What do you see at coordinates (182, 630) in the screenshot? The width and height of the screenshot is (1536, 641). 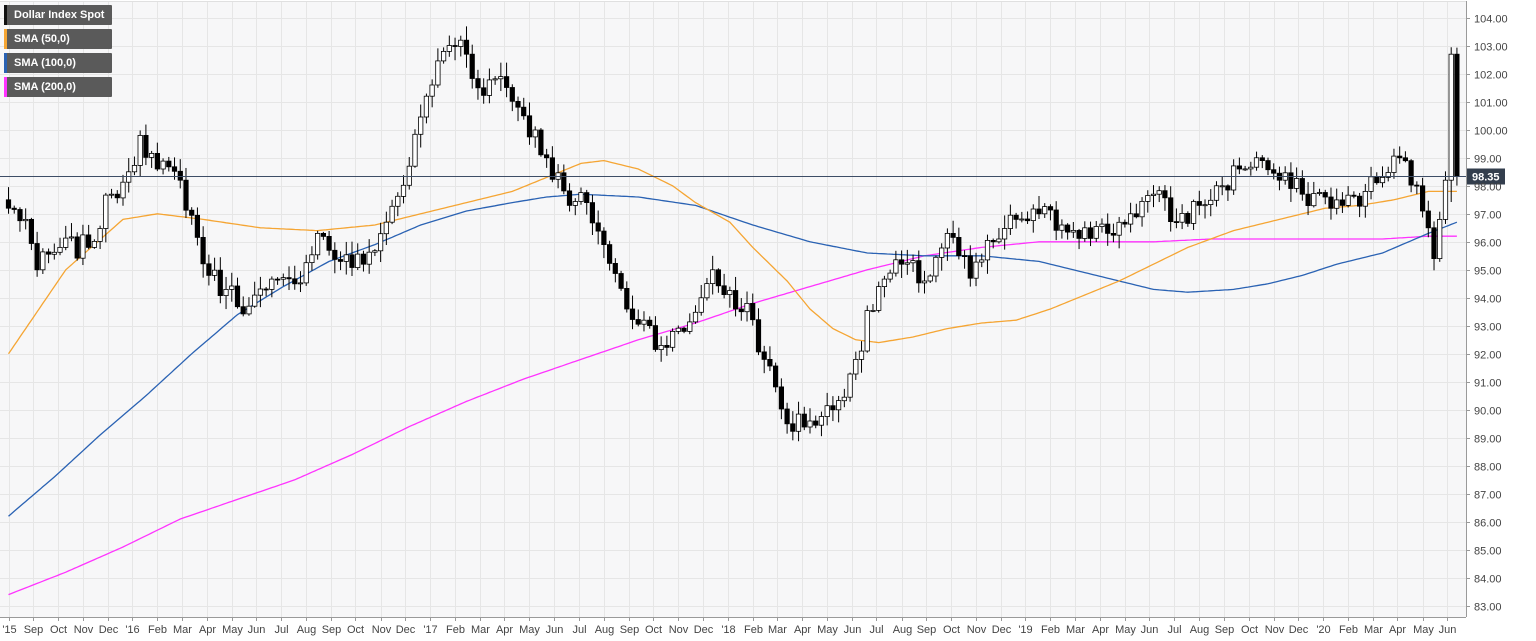 I see `x-tick-label: Mar` at bounding box center [182, 630].